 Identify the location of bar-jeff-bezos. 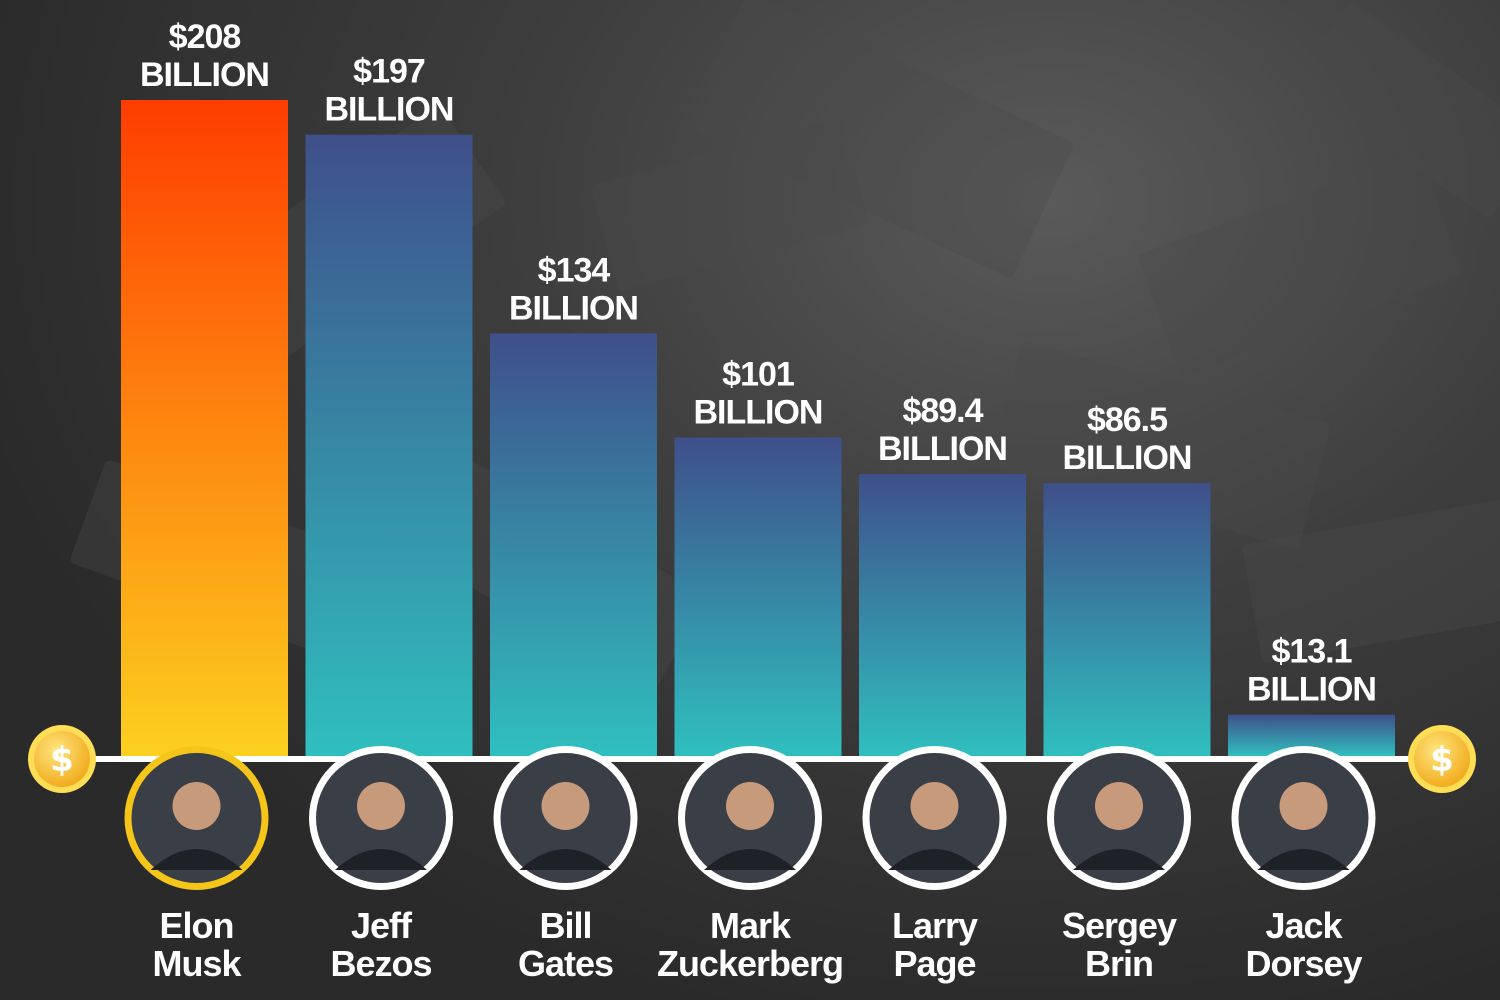
(389, 445).